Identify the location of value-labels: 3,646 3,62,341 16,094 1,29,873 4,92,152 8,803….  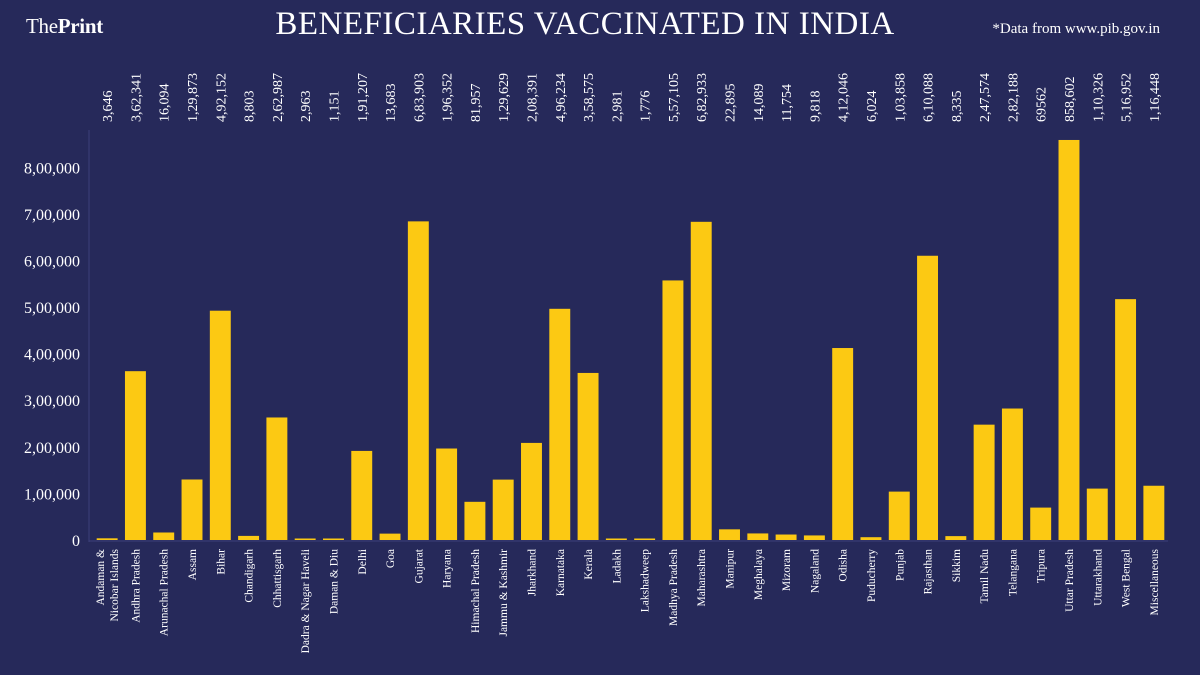
(632, 97).